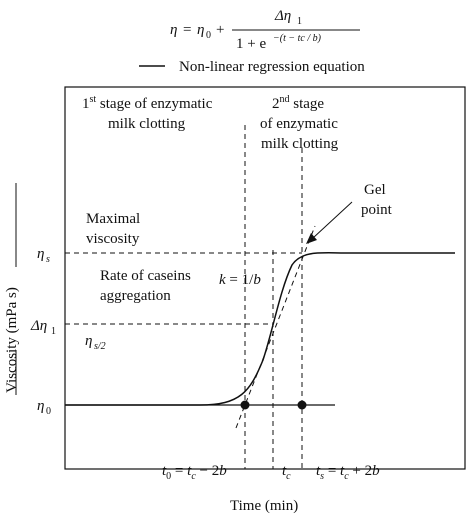 The image size is (474, 525). What do you see at coordinates (265, 30) in the screenshot?
I see `regression-equation: η = η 0 + Δη 1 1 + e −(t − tc / b)` at bounding box center [265, 30].